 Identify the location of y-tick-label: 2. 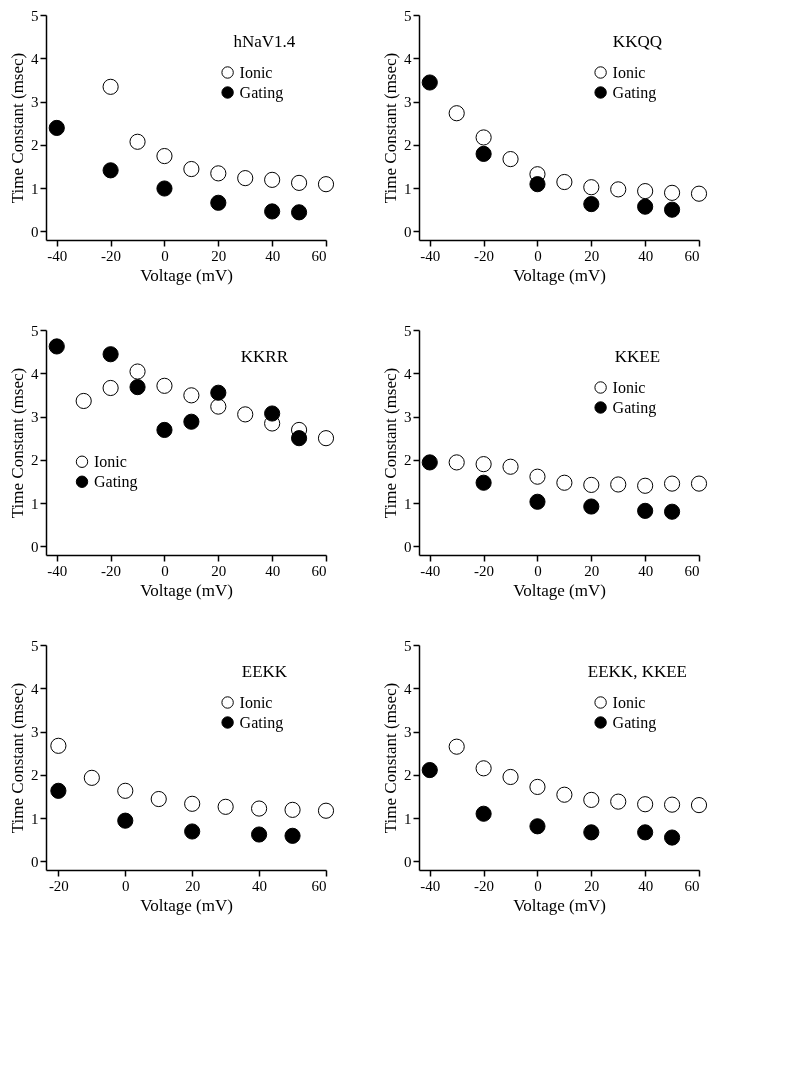
(408, 775).